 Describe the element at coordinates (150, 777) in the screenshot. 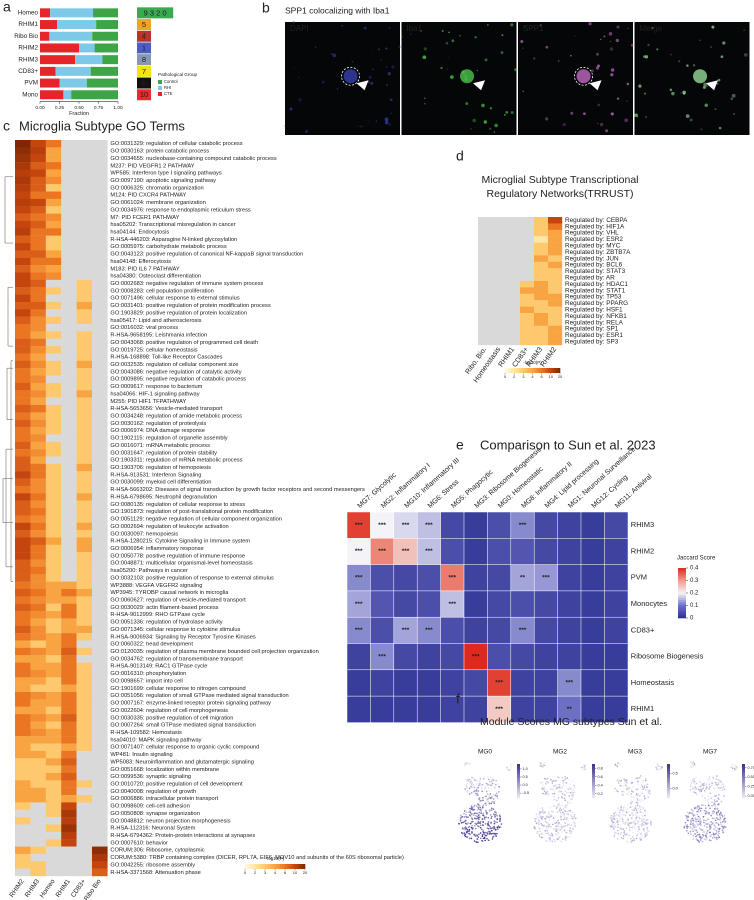

I see `row-label: GO:0099536: synaptic signaling` at that location.